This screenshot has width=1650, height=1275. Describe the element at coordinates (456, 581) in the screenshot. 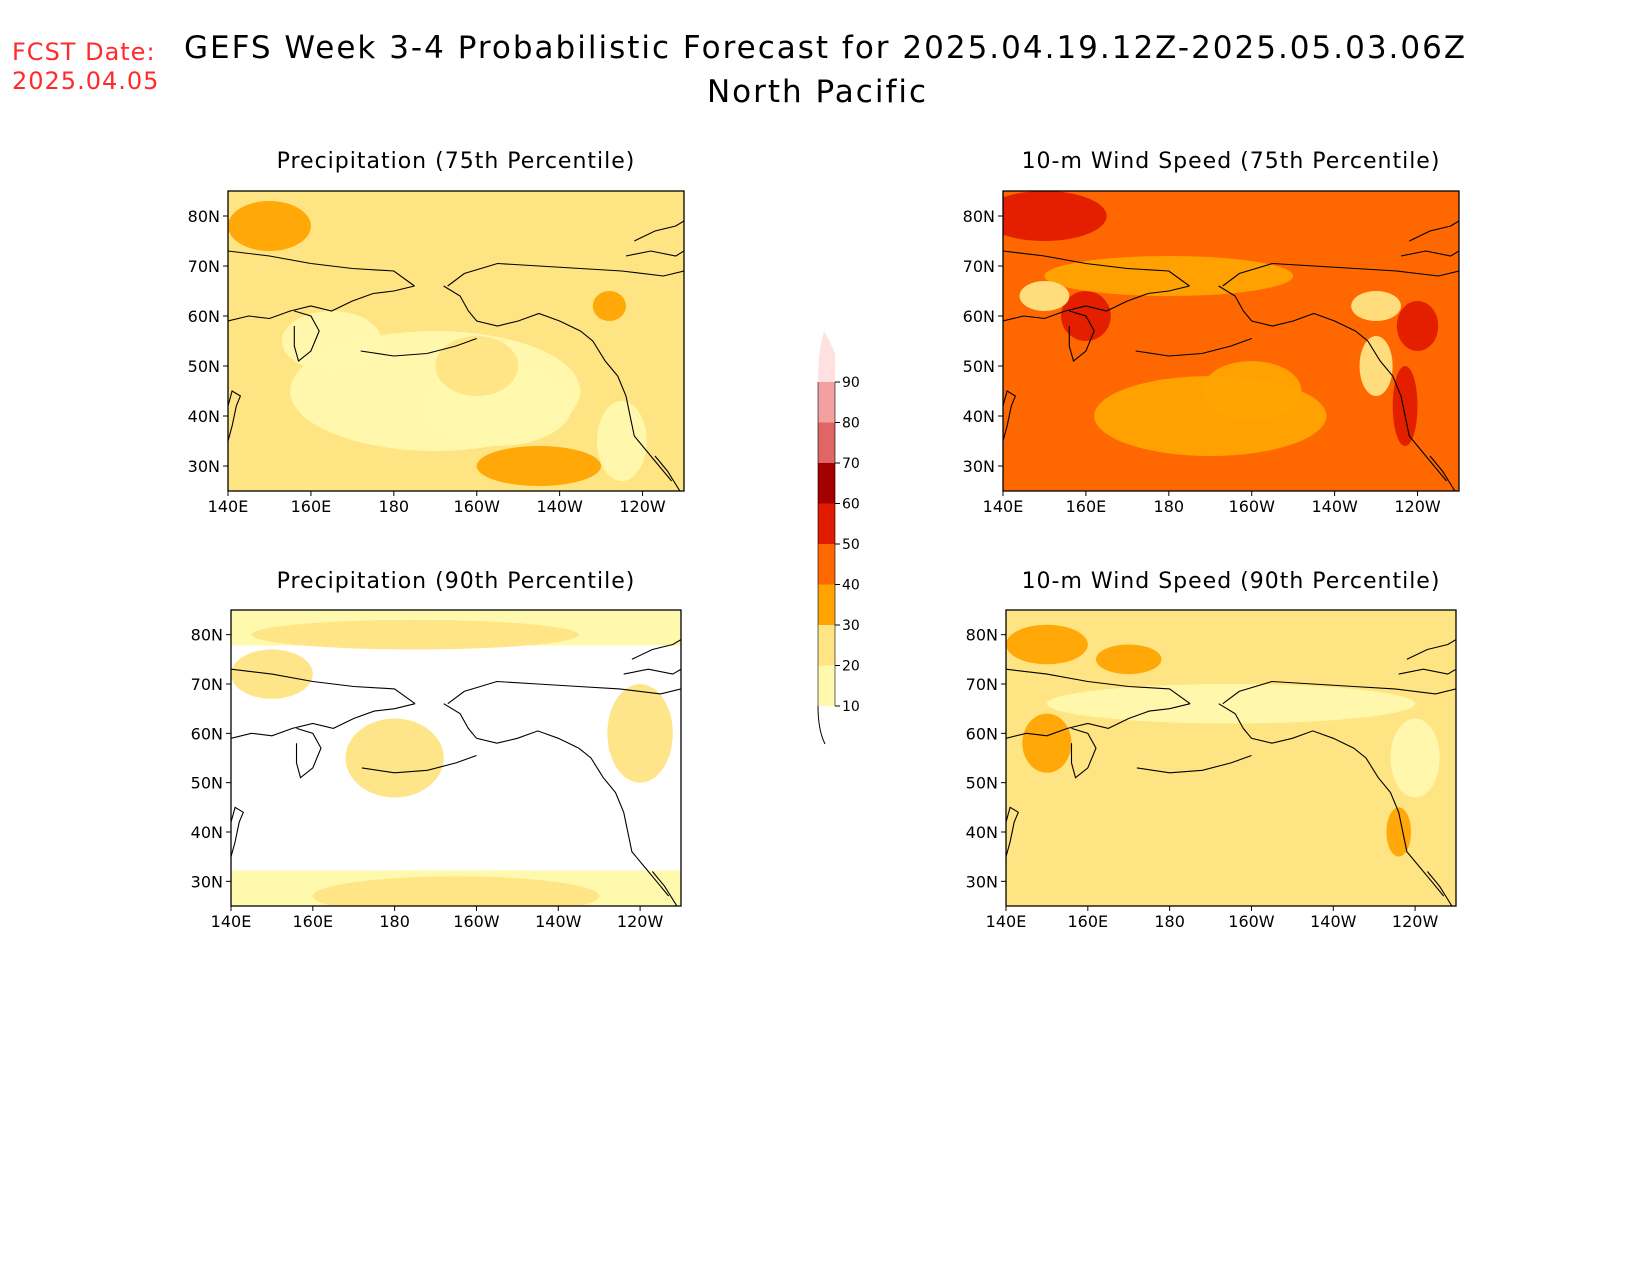

I see `panel-title: Precipitation (90th Percentile)` at that location.